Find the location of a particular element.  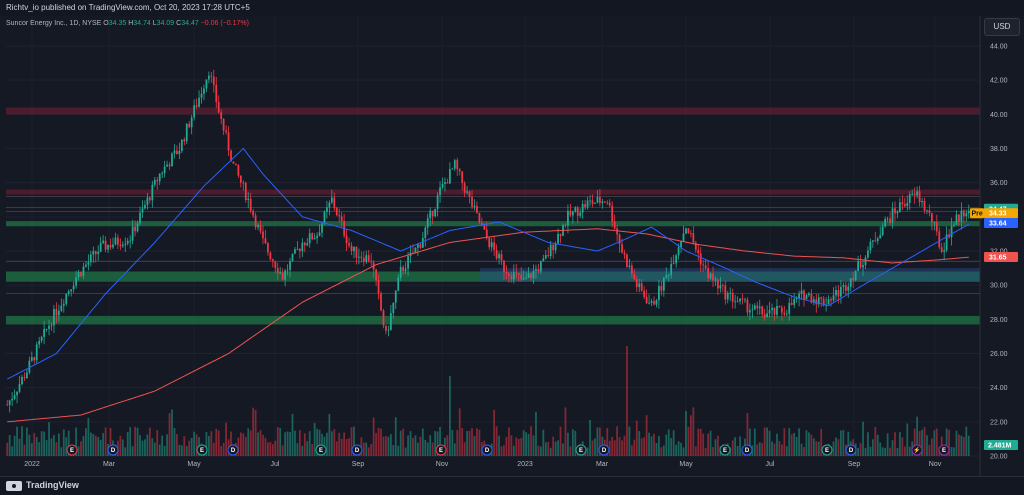

event-marker: ⚡ is located at coordinates (917, 450).